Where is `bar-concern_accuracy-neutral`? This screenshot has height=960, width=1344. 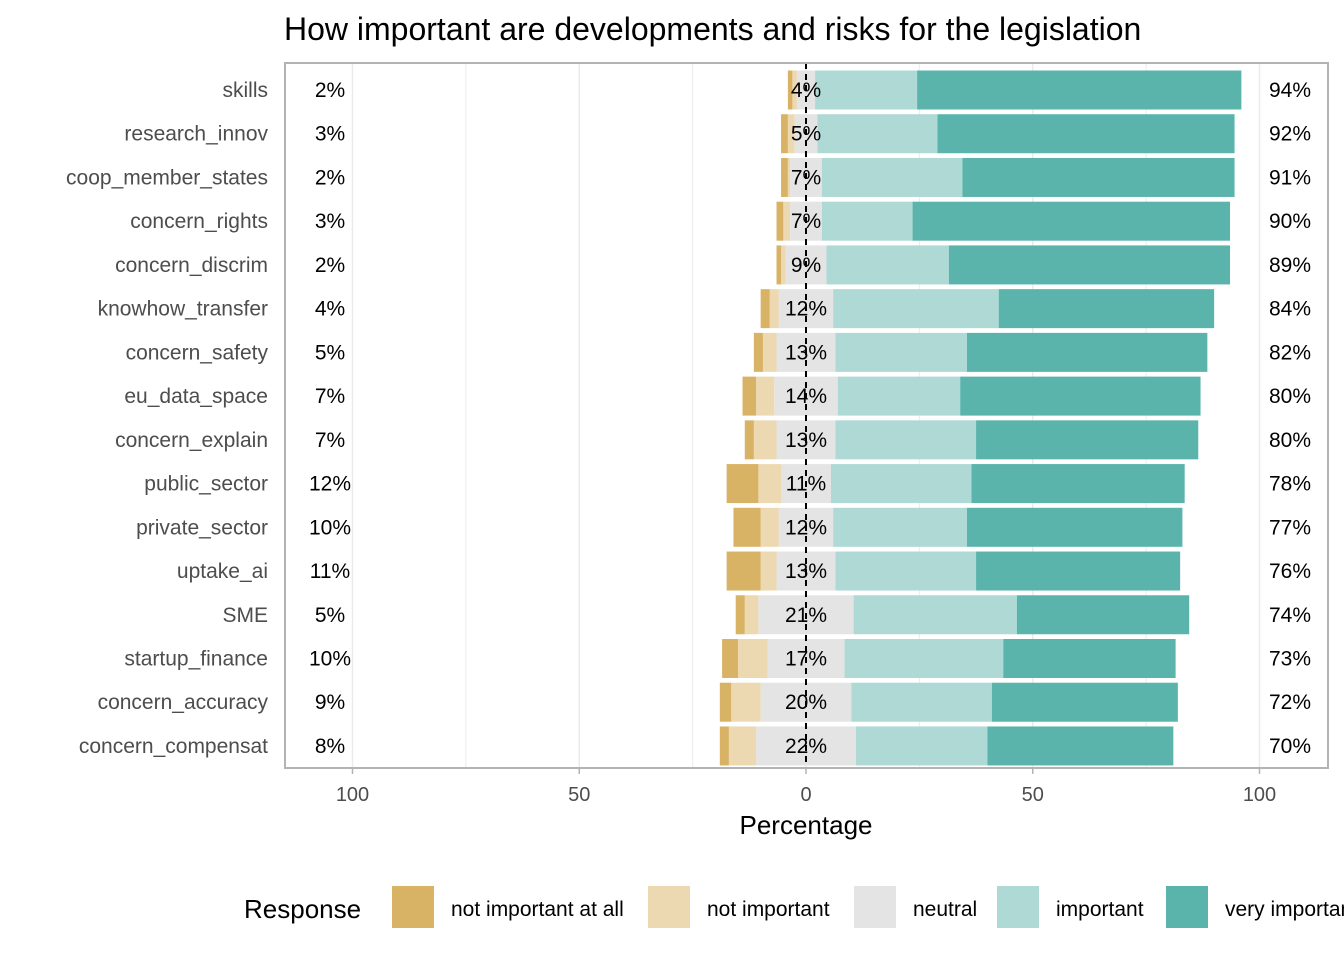 bar-concern_accuracy-neutral is located at coordinates (783, 702).